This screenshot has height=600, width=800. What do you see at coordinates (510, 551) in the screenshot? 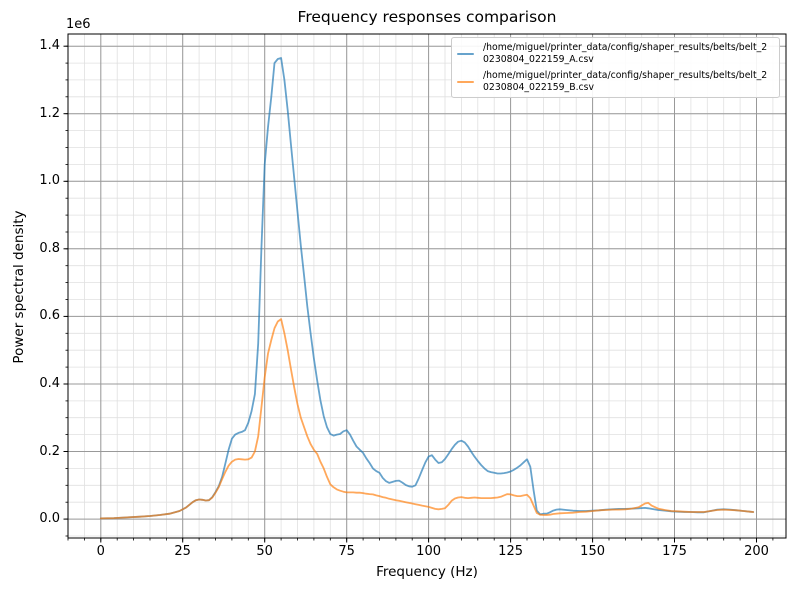
I see `x-tick-label: 125` at bounding box center [510, 551].